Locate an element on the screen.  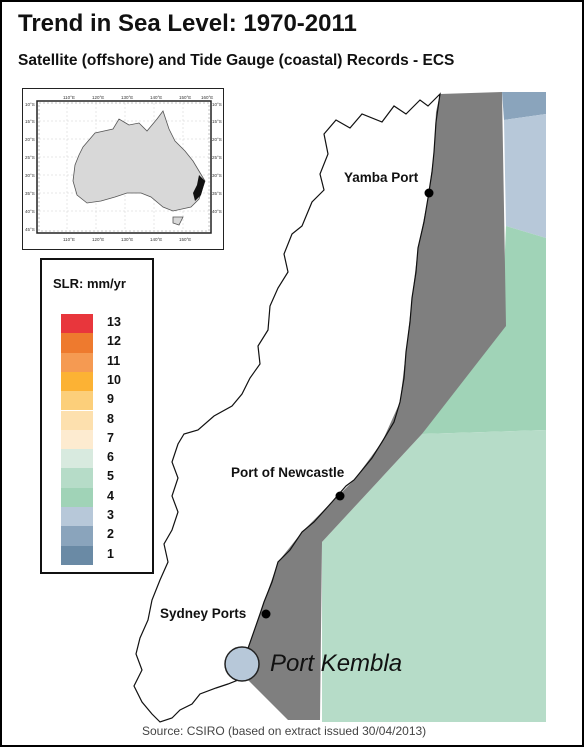
label-port-of-newcastle: Port of Newcastle is located at coordinates (288, 472).